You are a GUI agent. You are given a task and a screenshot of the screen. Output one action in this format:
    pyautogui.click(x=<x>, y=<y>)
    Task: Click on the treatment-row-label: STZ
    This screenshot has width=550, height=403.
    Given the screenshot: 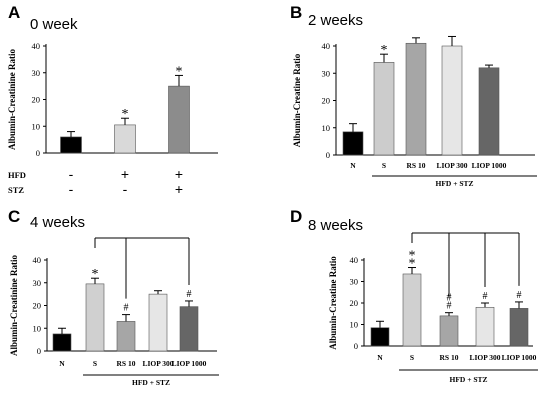 What is the action you would take?
    pyautogui.click(x=16, y=190)
    